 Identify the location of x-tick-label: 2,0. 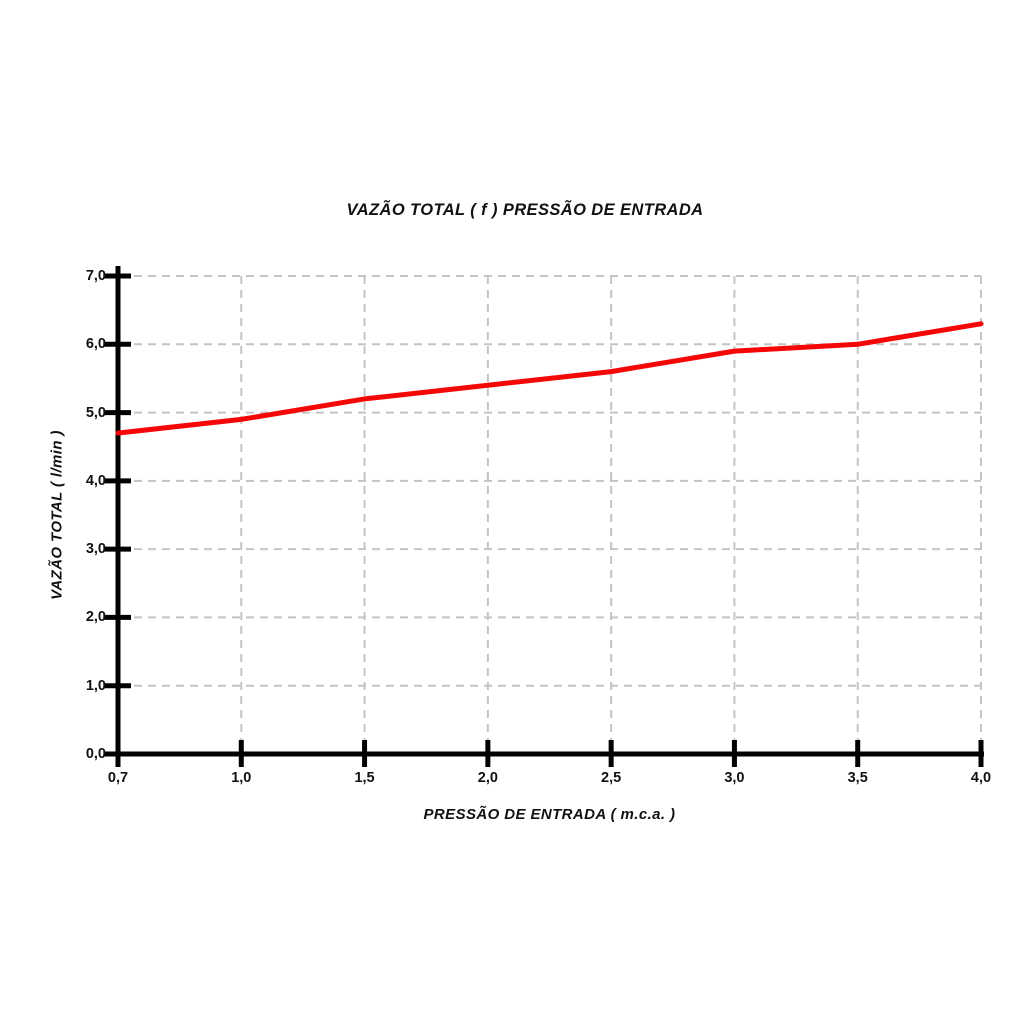
(487, 778).